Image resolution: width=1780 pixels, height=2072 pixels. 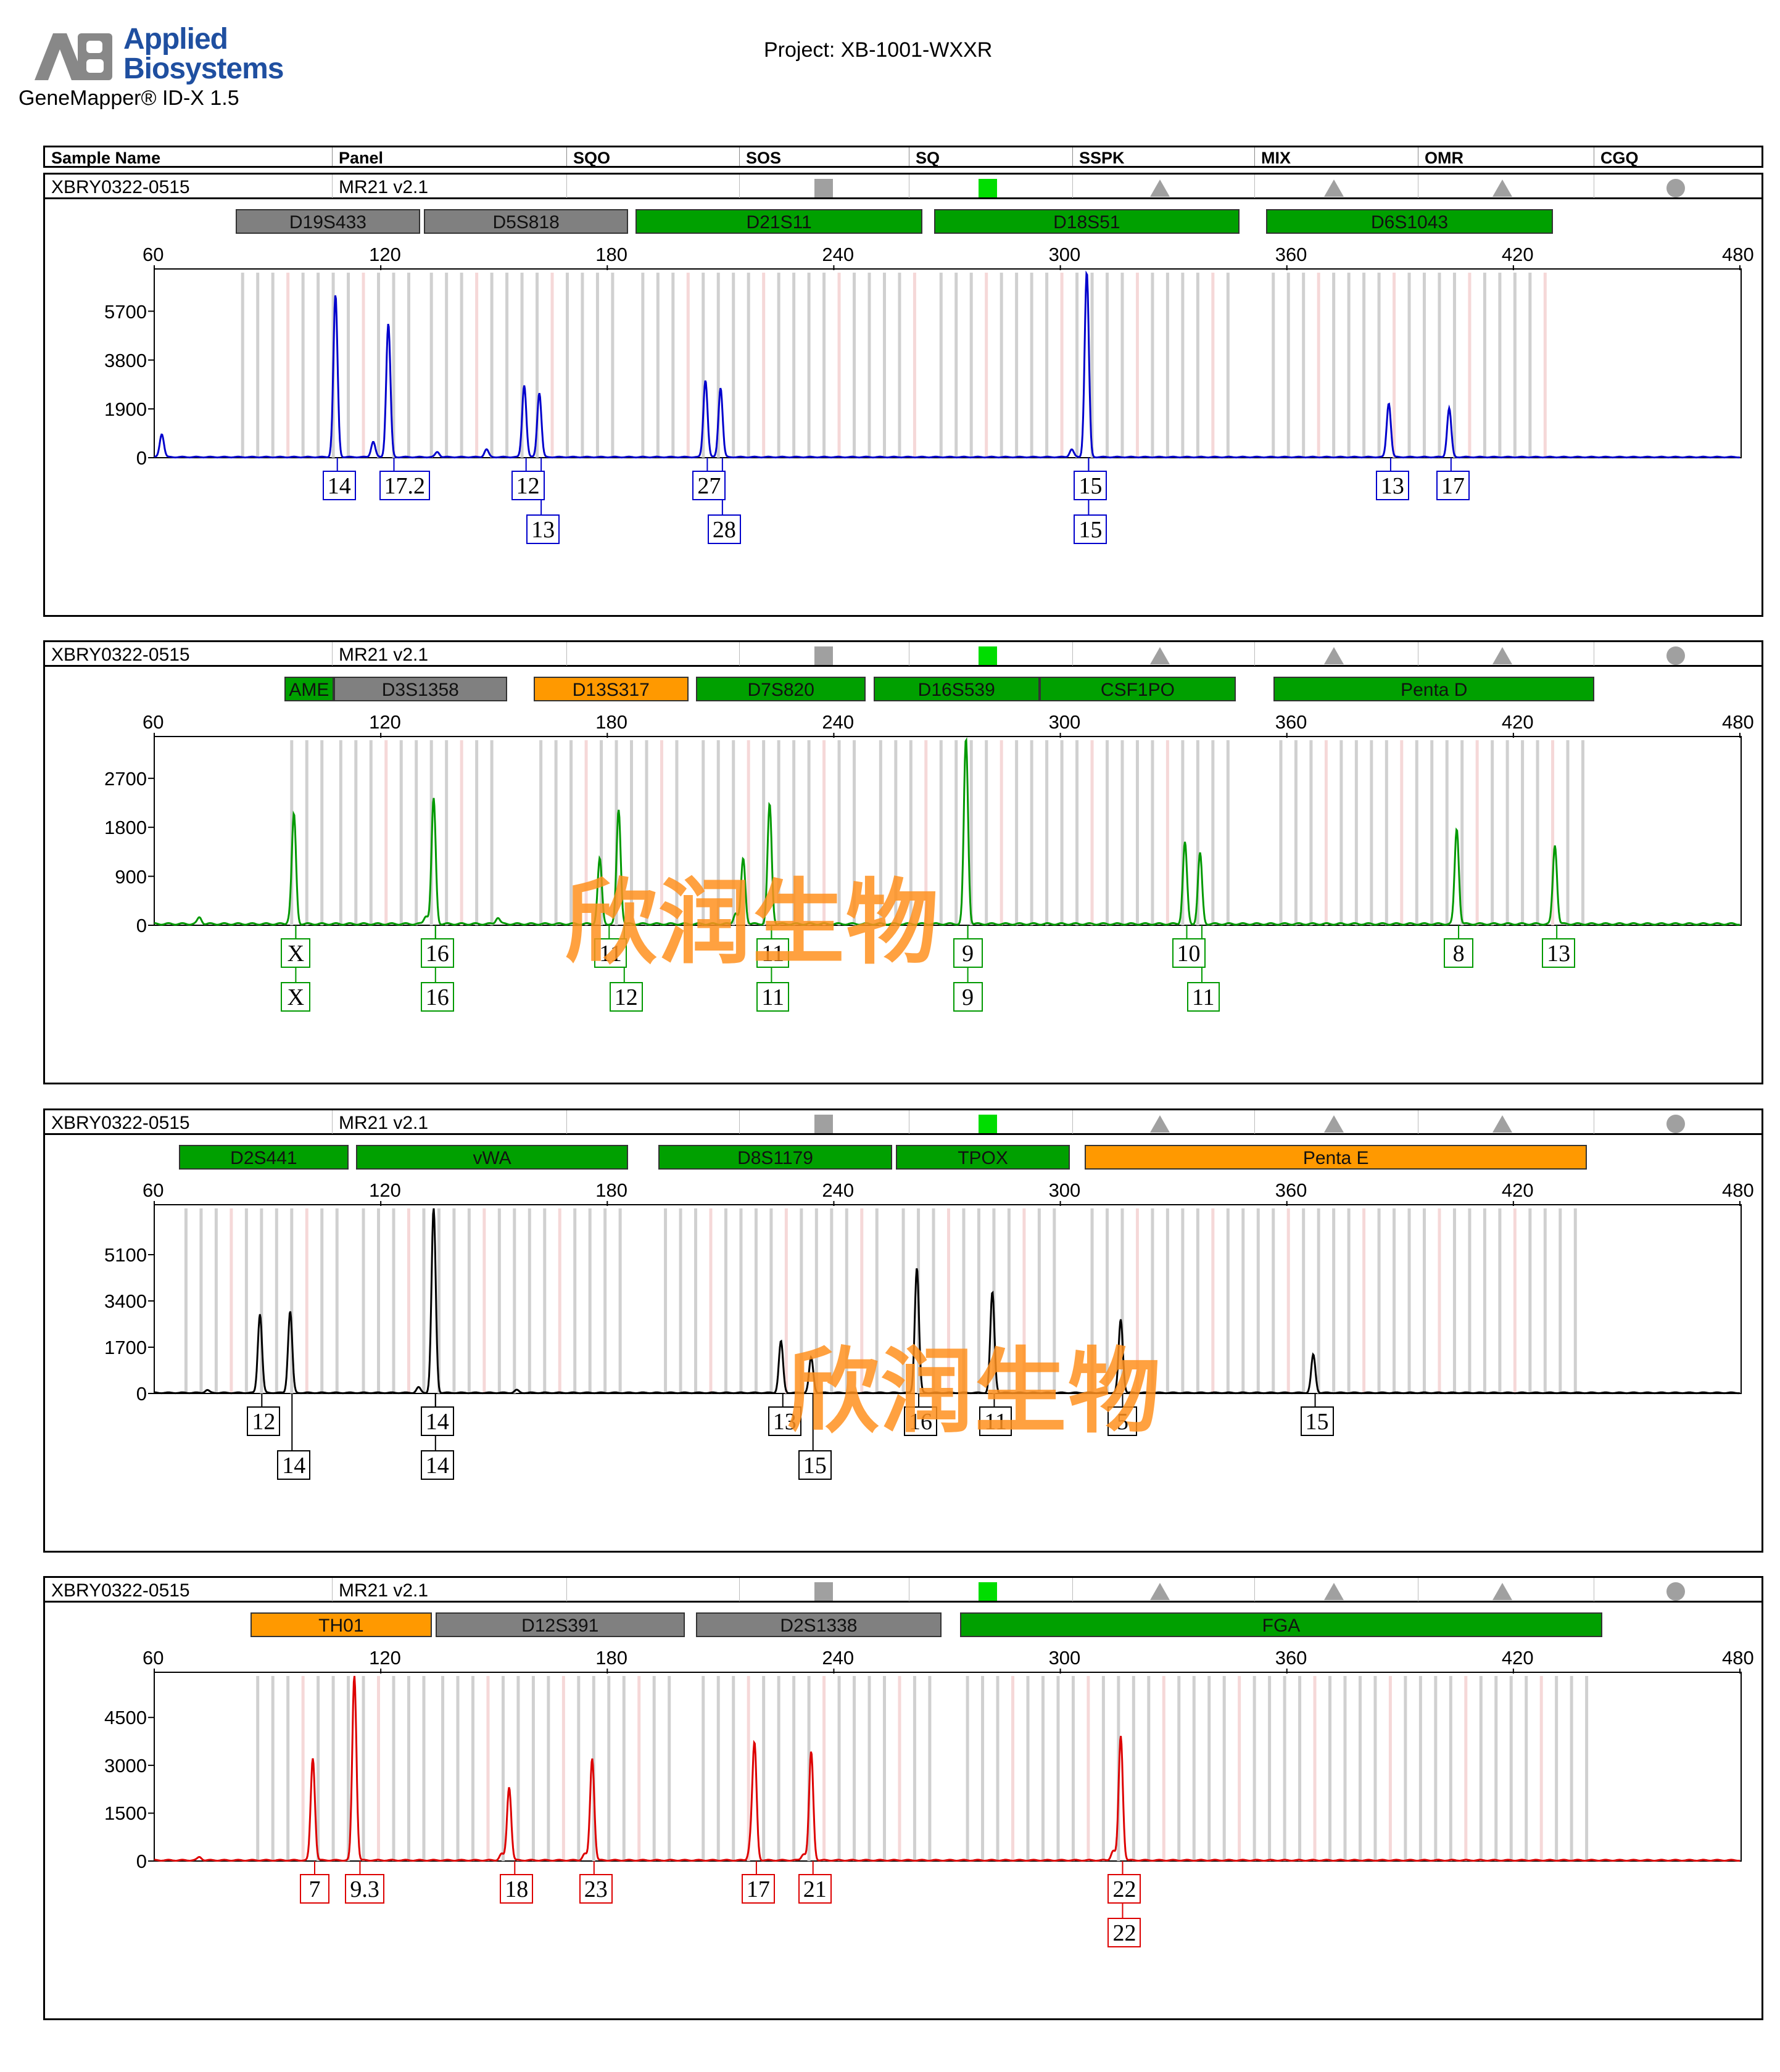 What do you see at coordinates (1163, 157) in the screenshot?
I see `col-sspk: SSPK` at bounding box center [1163, 157].